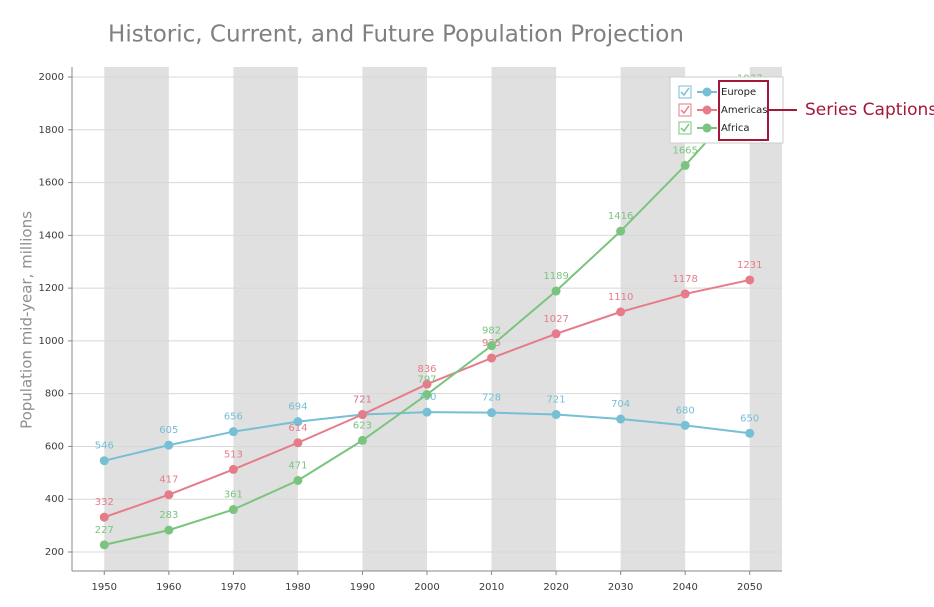 The image size is (934, 607). Describe the element at coordinates (27, 320) in the screenshot. I see `y-axis-title: Population mid-year, millions` at that location.